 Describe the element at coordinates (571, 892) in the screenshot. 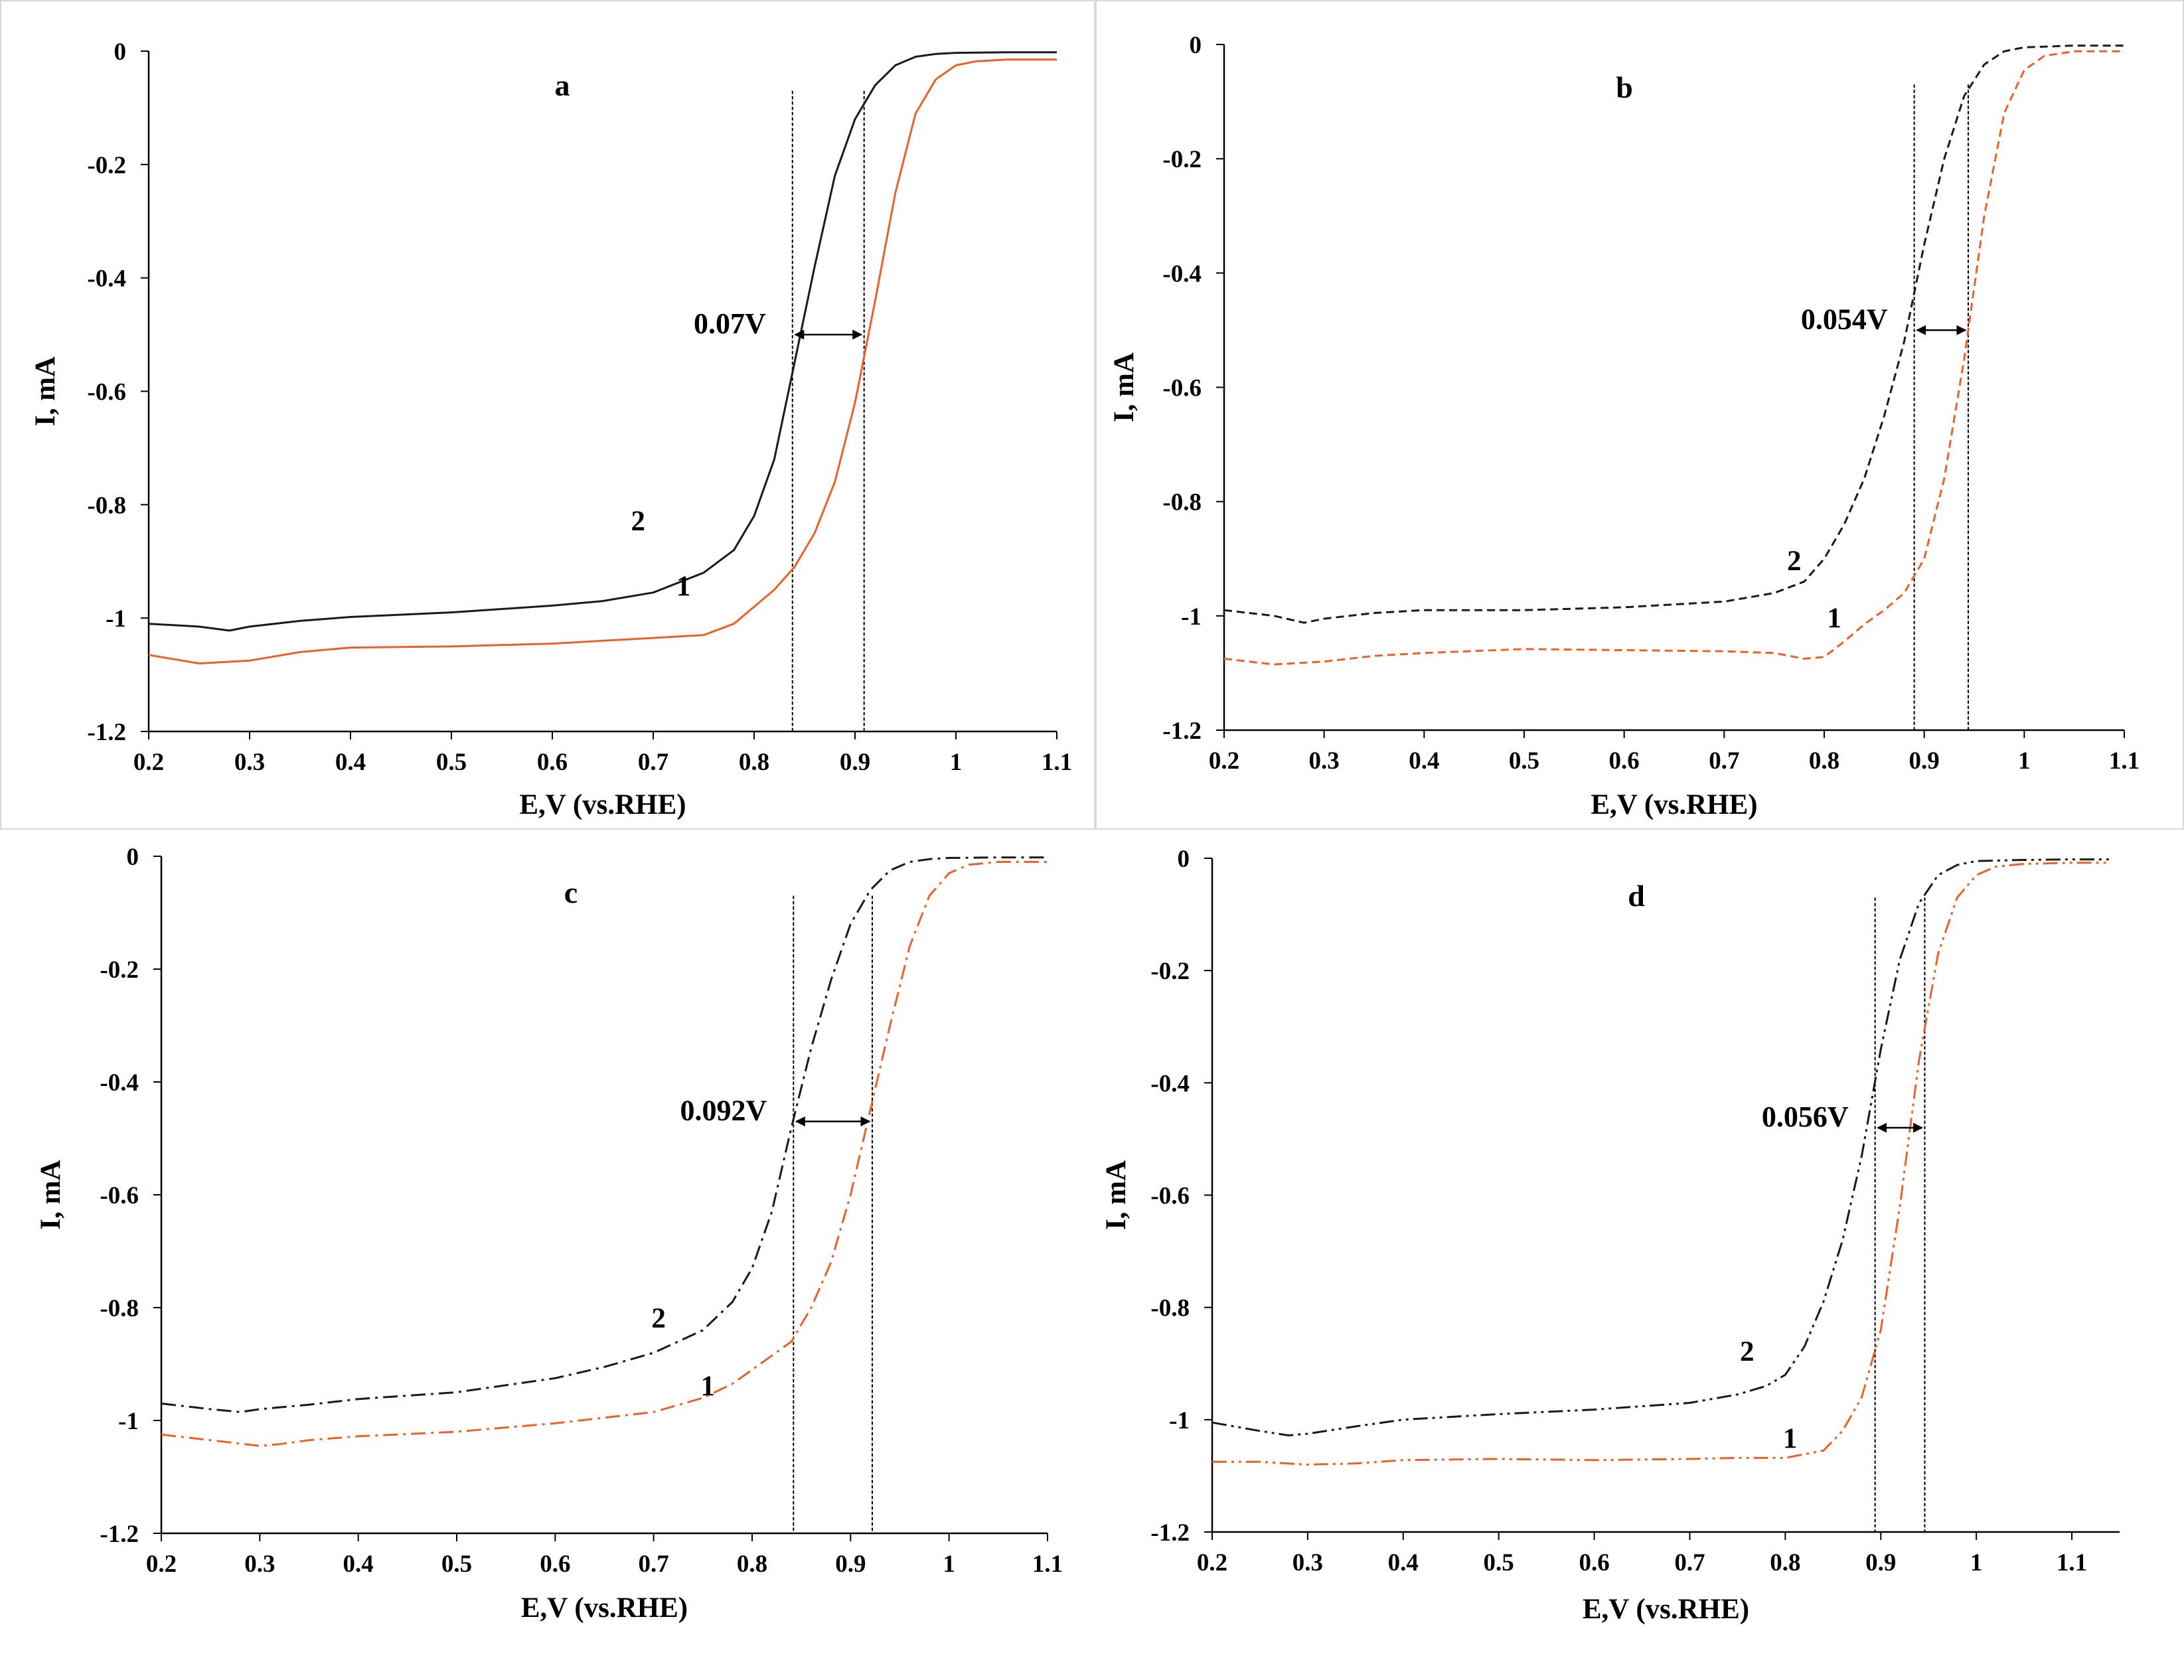

I see `panel-title: c` at that location.